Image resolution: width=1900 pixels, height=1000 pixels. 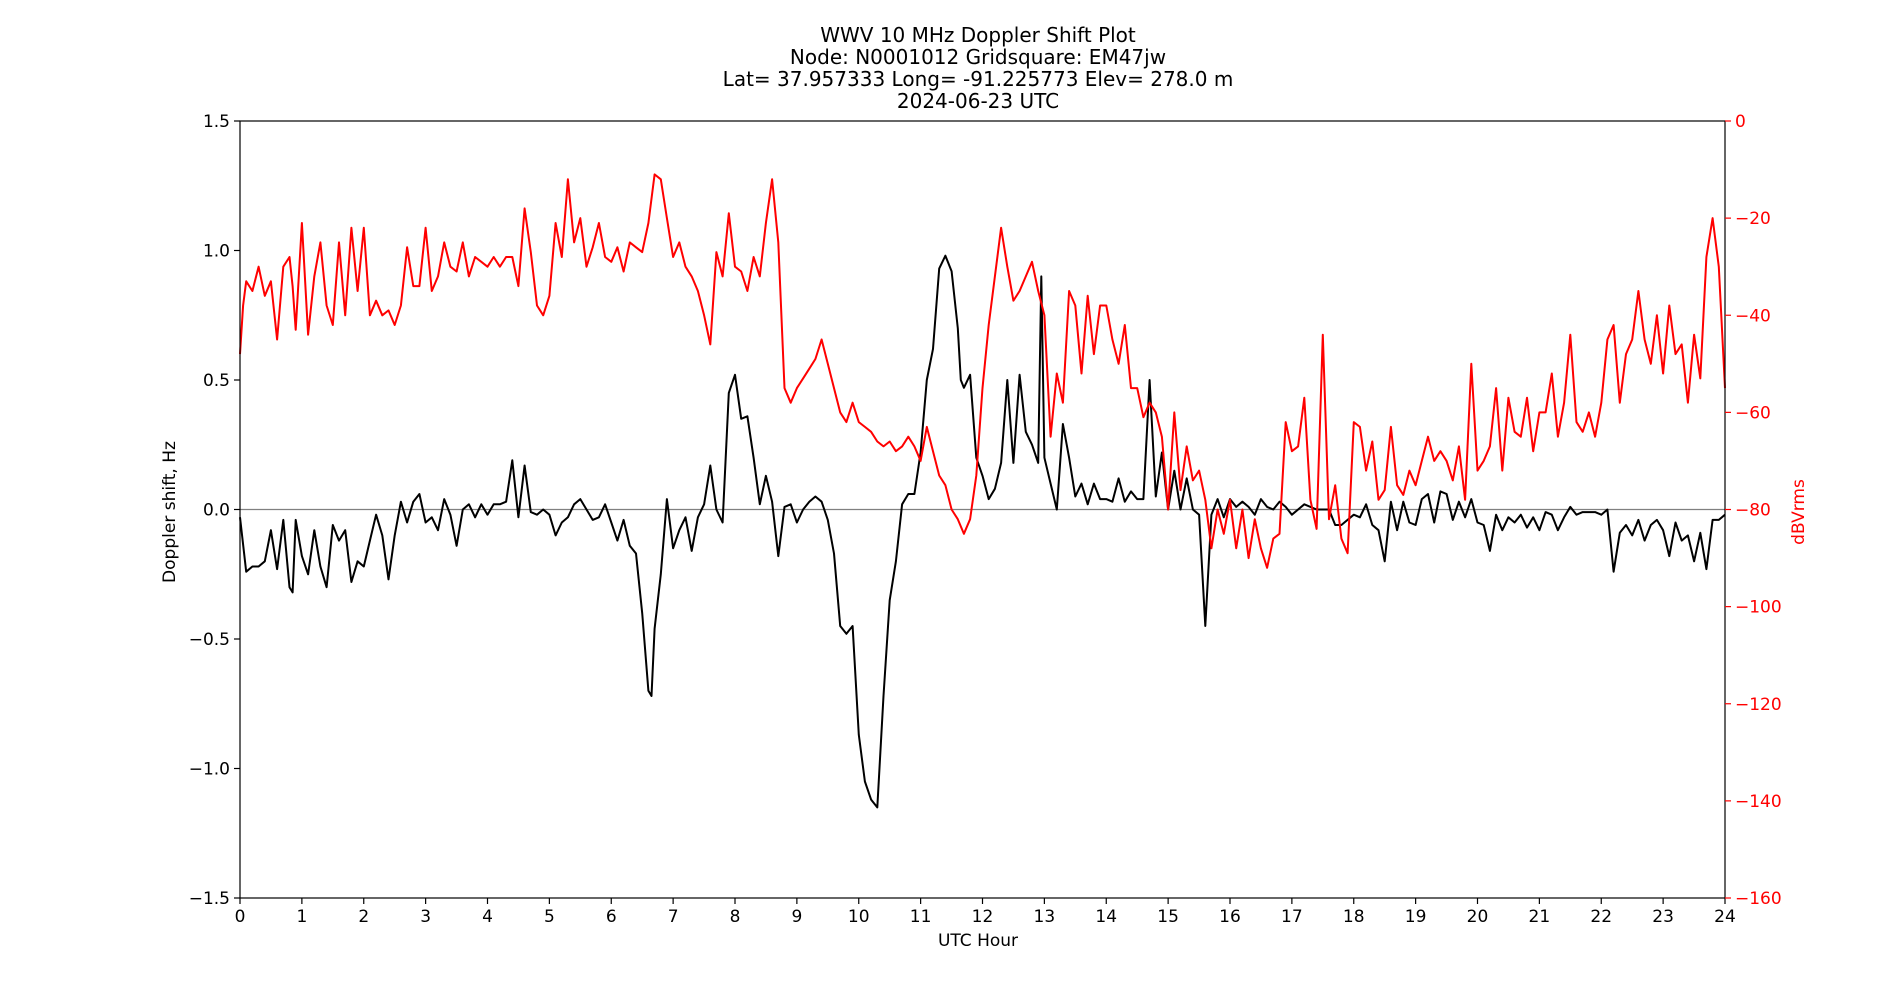 I want to click on x-tick-label: 14, so click(x=1106, y=917).